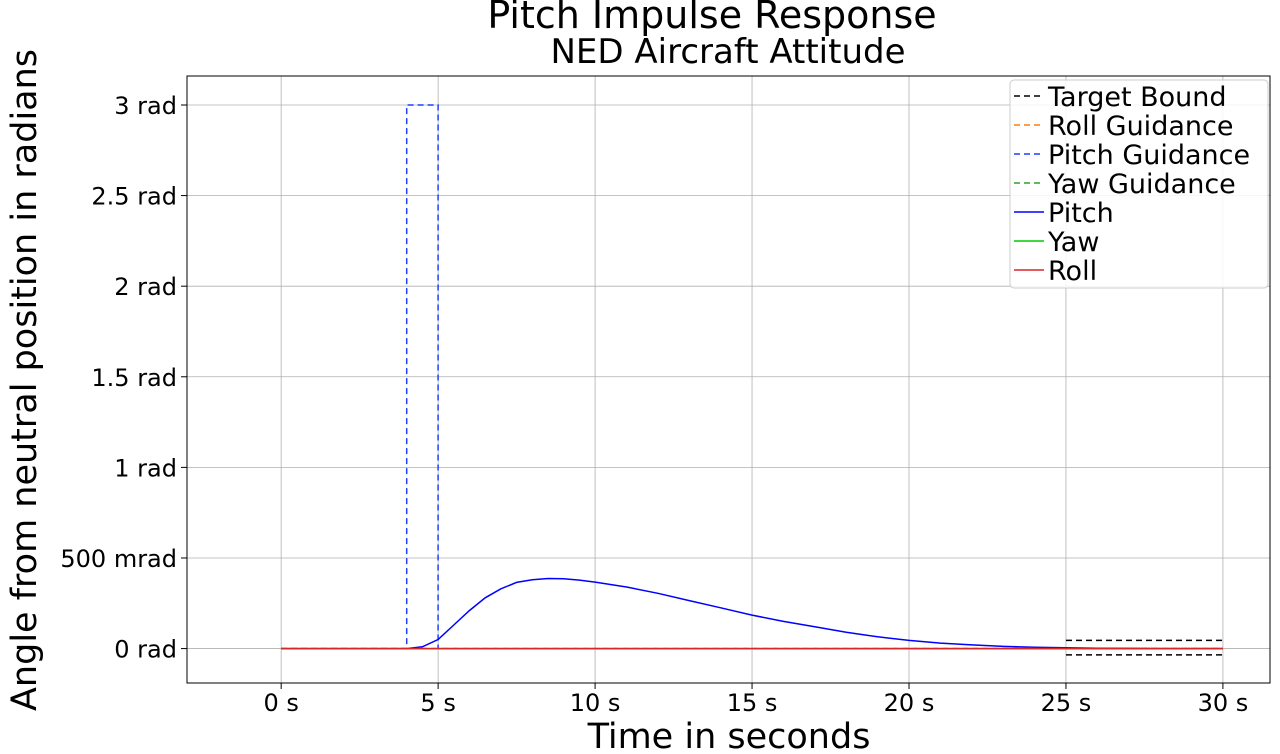  Describe the element at coordinates (1081, 213) in the screenshot. I see `legend-label-pitch: Pitch` at that location.